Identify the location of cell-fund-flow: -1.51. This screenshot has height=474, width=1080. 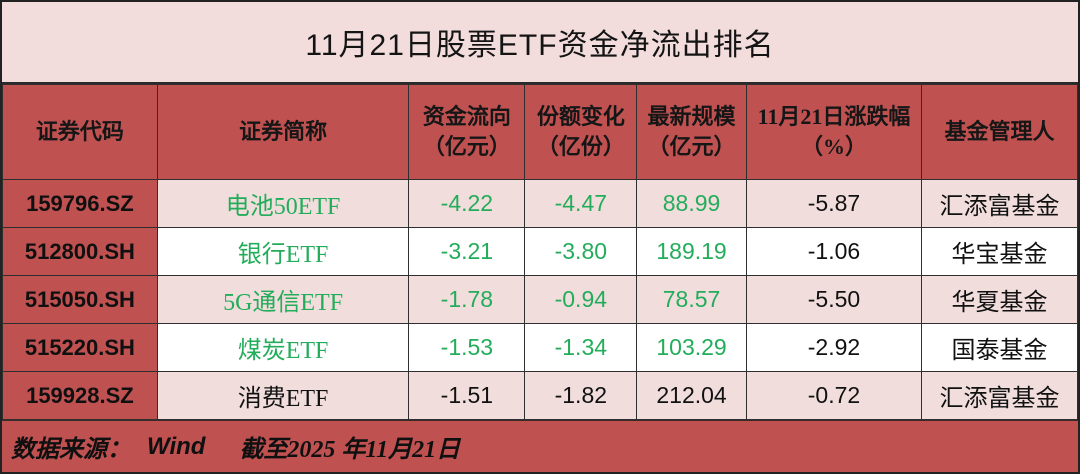
(467, 395).